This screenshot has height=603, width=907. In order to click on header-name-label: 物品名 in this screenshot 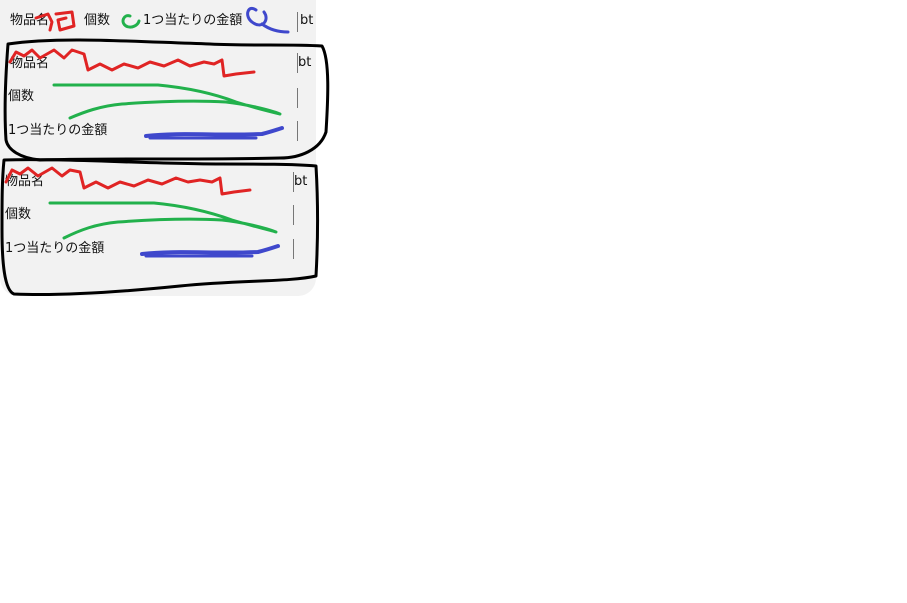, I will do `click(30, 20)`.